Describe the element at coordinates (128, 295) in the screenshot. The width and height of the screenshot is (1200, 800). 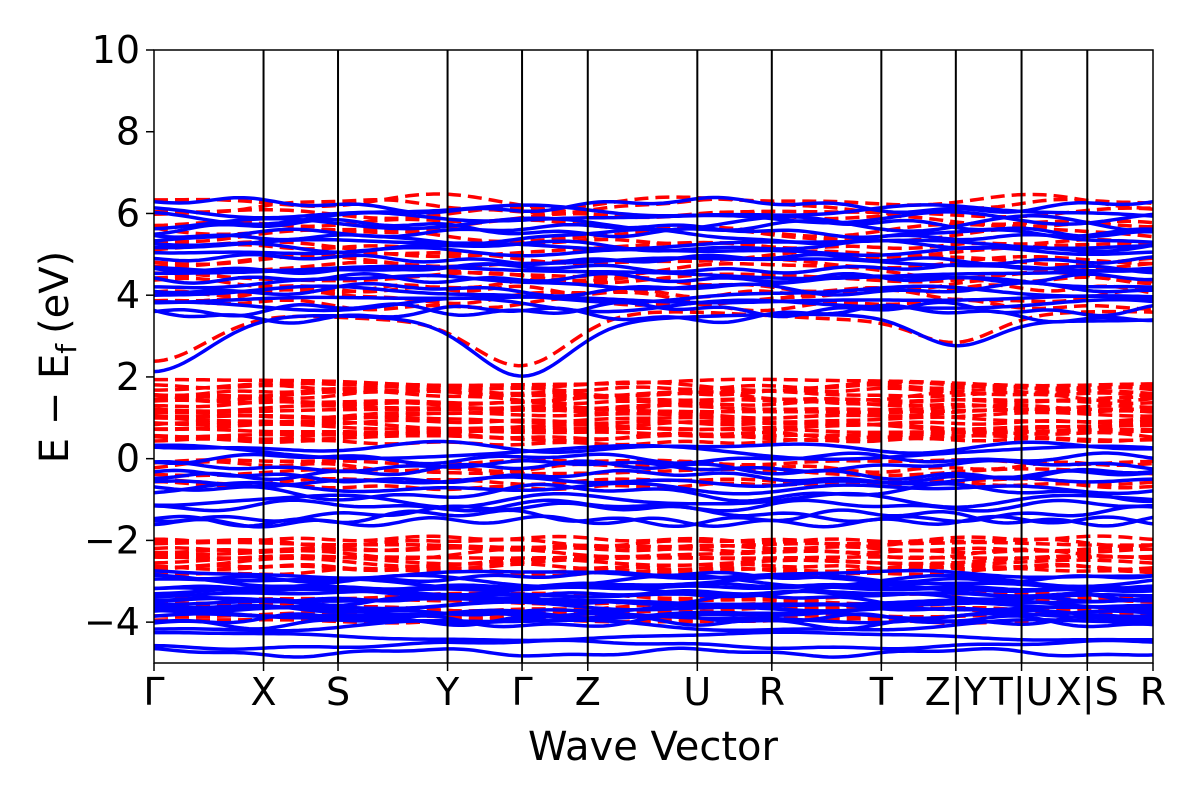
I see `y-tick-label: 4` at that location.